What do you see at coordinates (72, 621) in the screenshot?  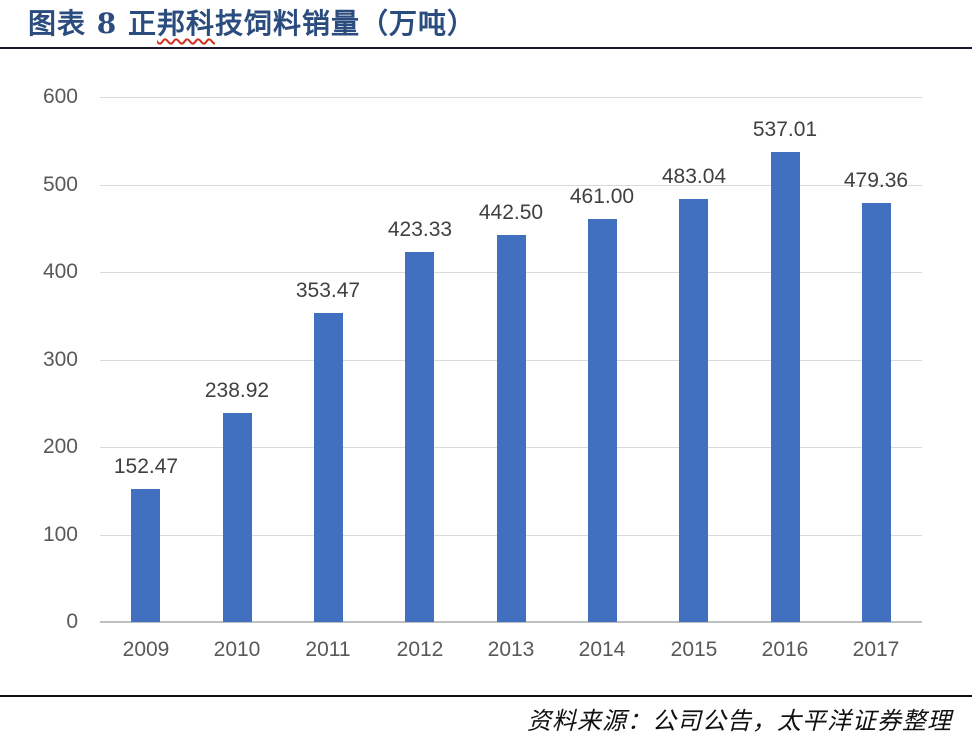 I see `y-axis-tick-label: 0` at bounding box center [72, 621].